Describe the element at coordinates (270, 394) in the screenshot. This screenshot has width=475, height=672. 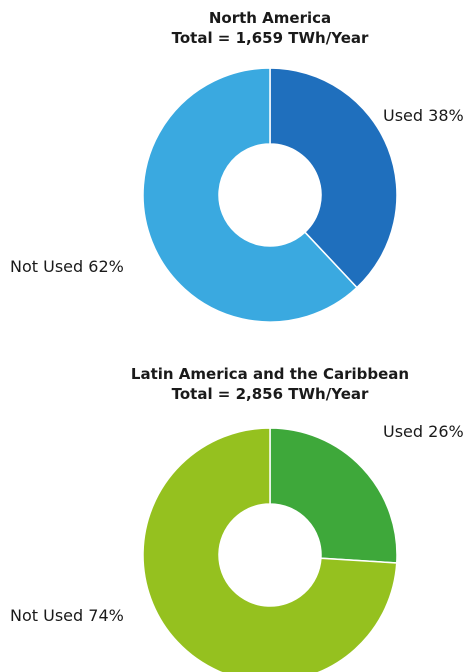
I see `chart-subtitle: Total = 2,856 TWh/Year` at that location.